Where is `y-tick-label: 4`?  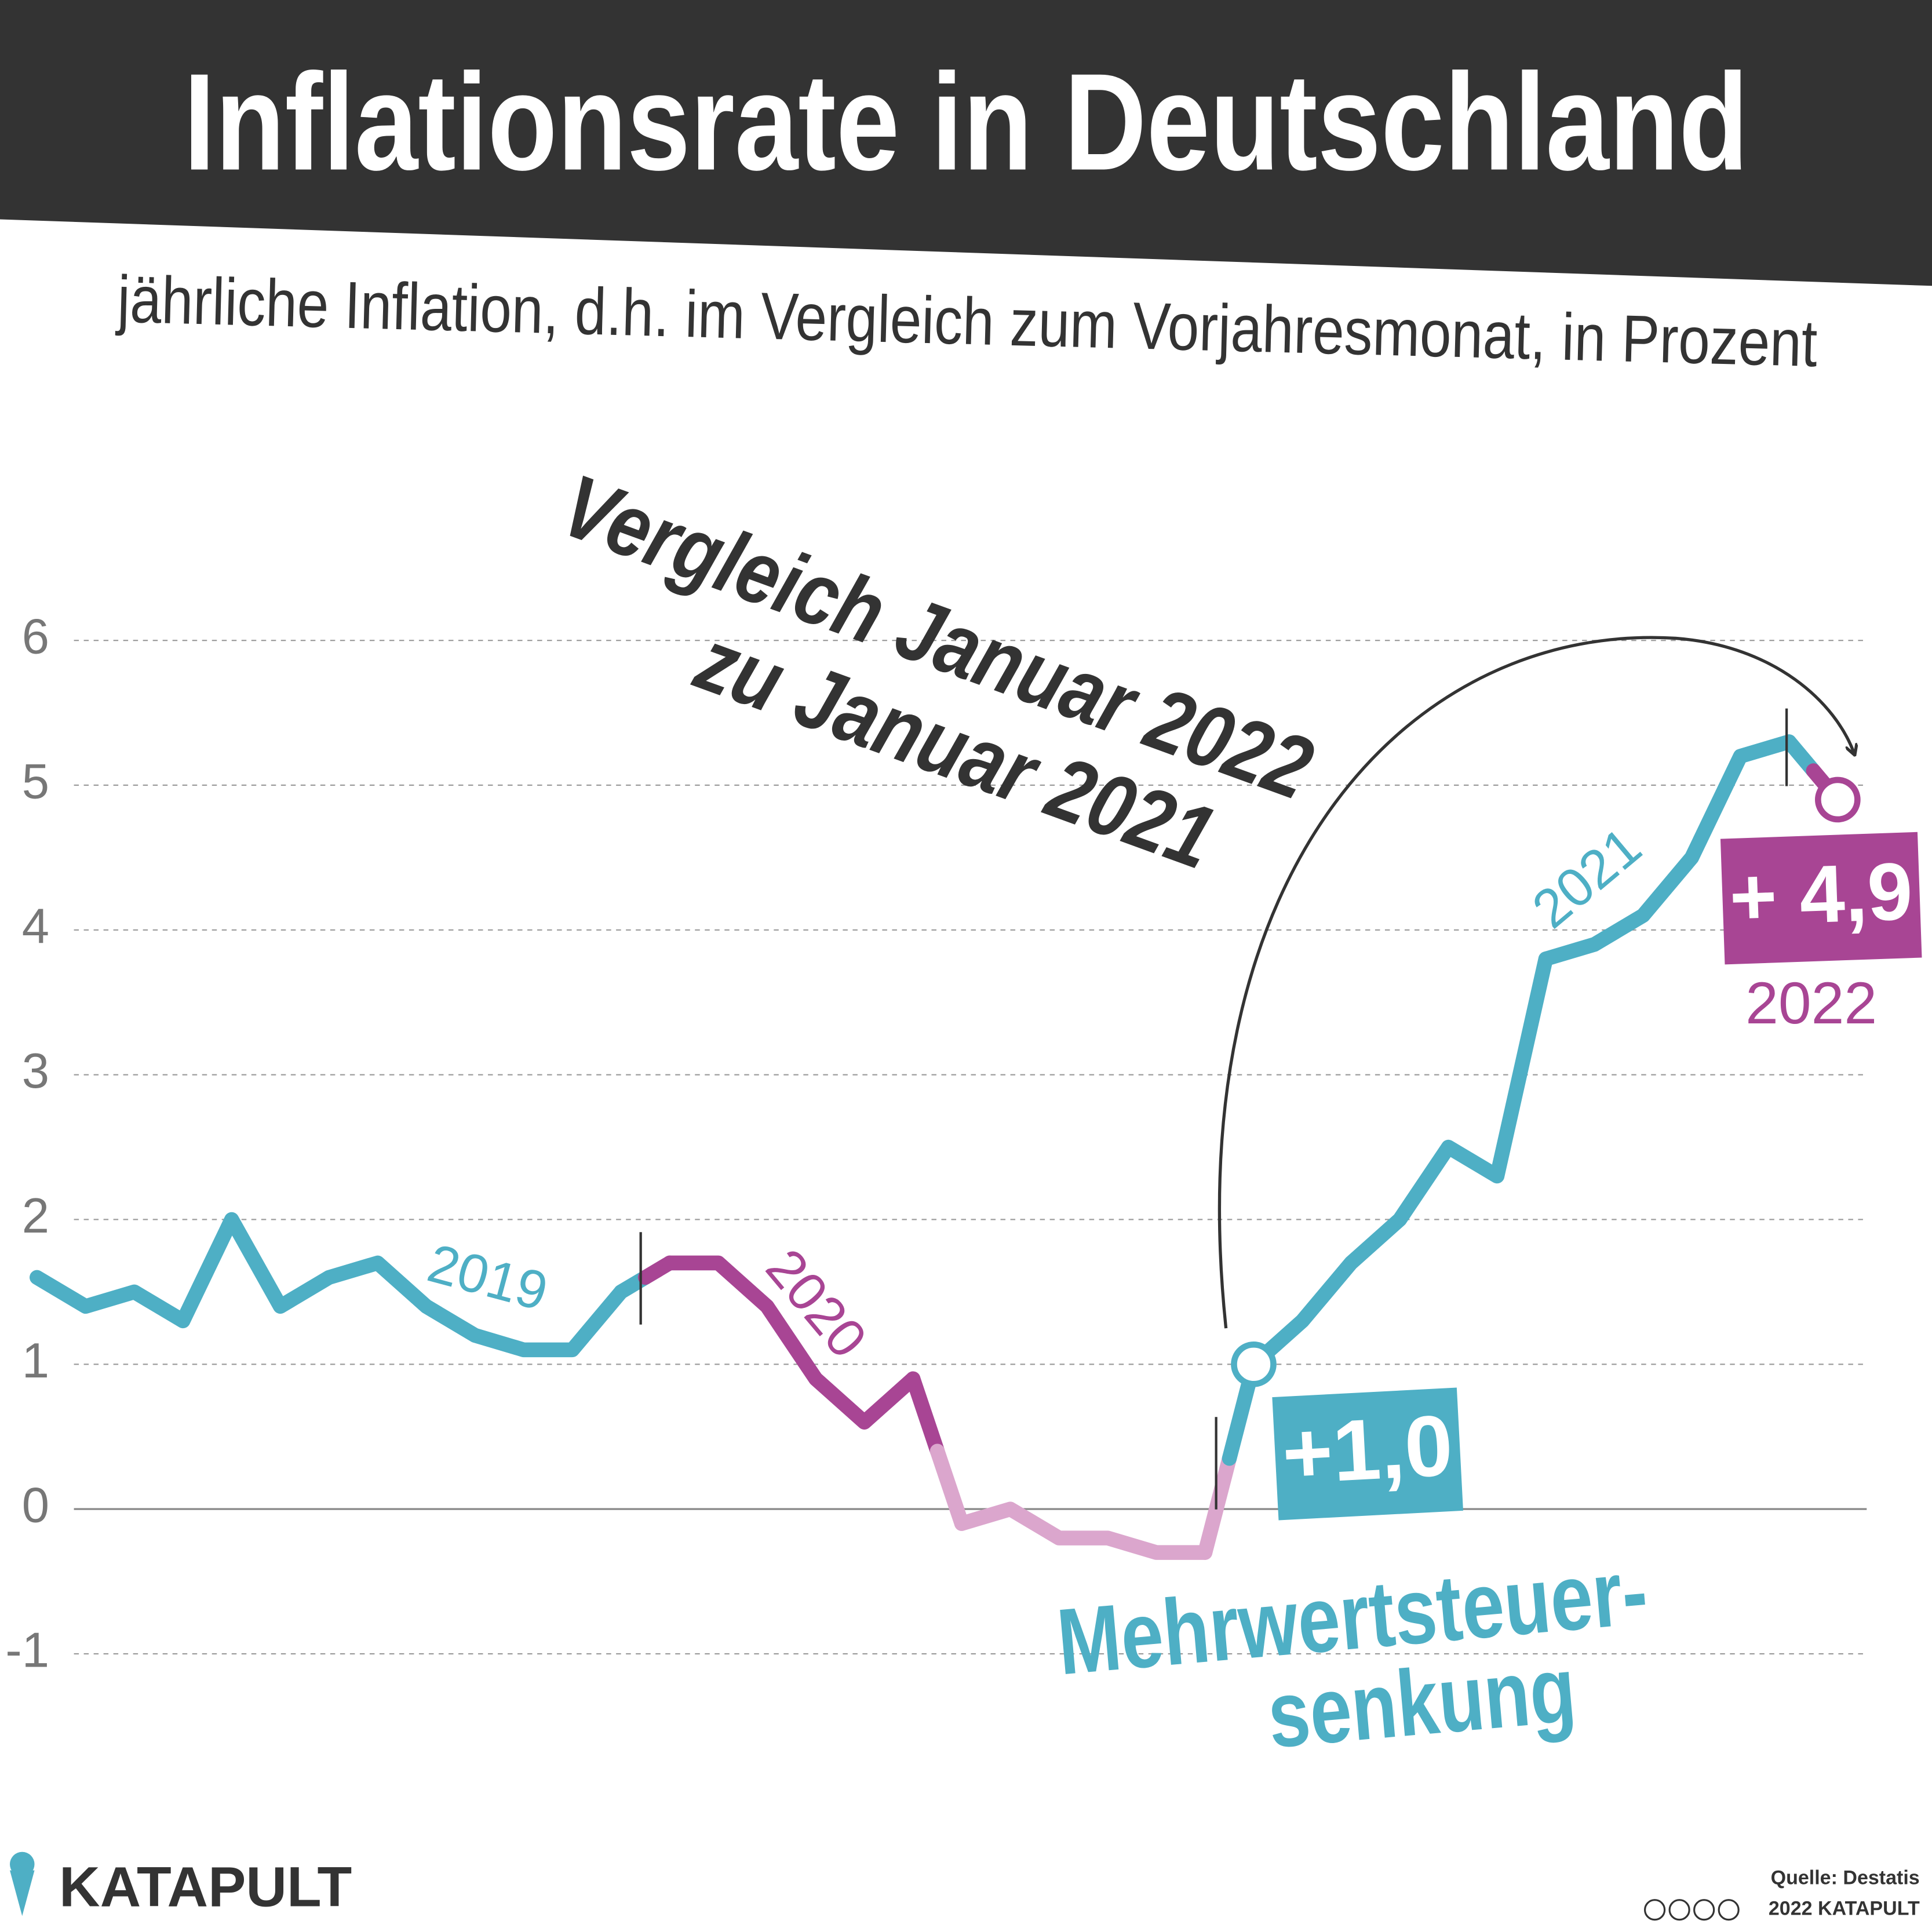
y-tick-label: 4 is located at coordinates (35, 926).